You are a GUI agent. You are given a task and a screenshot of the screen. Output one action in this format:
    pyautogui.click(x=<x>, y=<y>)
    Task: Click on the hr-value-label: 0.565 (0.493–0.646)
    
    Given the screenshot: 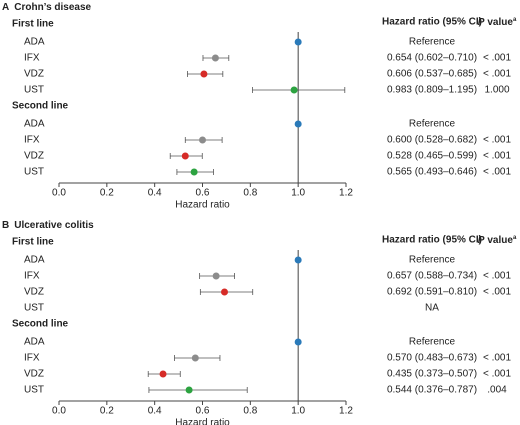 What is the action you would take?
    pyautogui.click(x=432, y=172)
    